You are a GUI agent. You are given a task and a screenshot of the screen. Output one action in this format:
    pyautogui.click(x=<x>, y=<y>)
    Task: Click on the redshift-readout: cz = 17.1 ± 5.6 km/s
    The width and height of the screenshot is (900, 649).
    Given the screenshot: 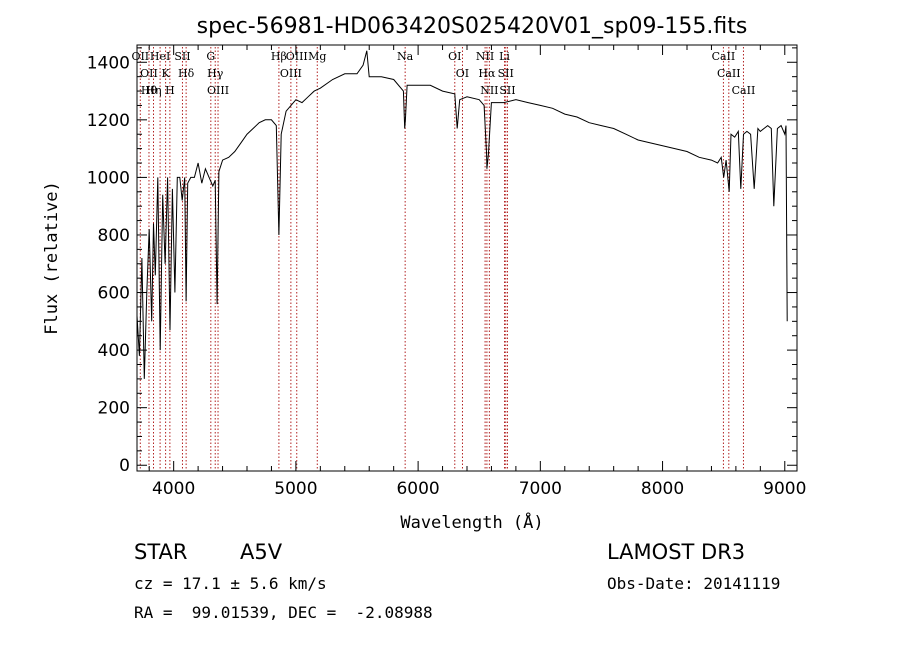 What is the action you would take?
    pyautogui.click(x=230, y=583)
    